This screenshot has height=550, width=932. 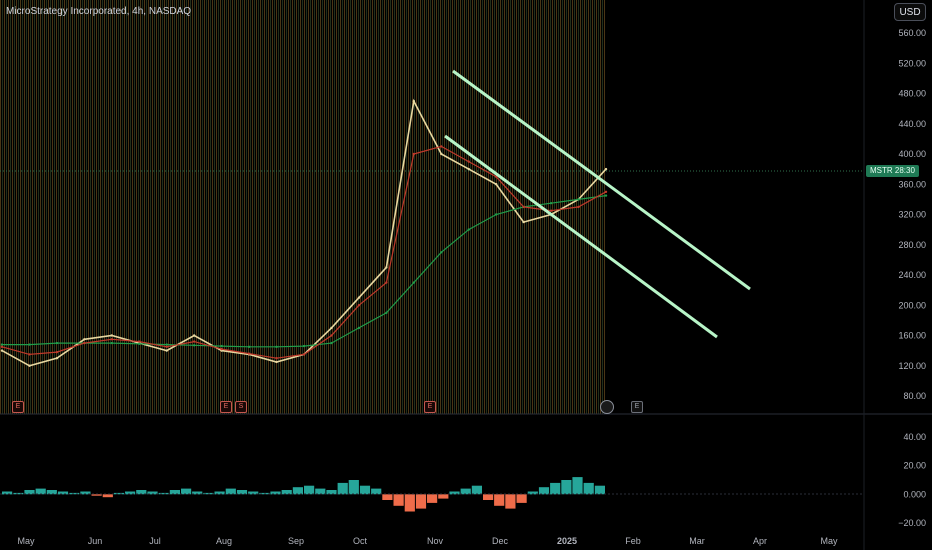 I want to click on price-tag-symbol: MSTR, so click(x=881, y=170).